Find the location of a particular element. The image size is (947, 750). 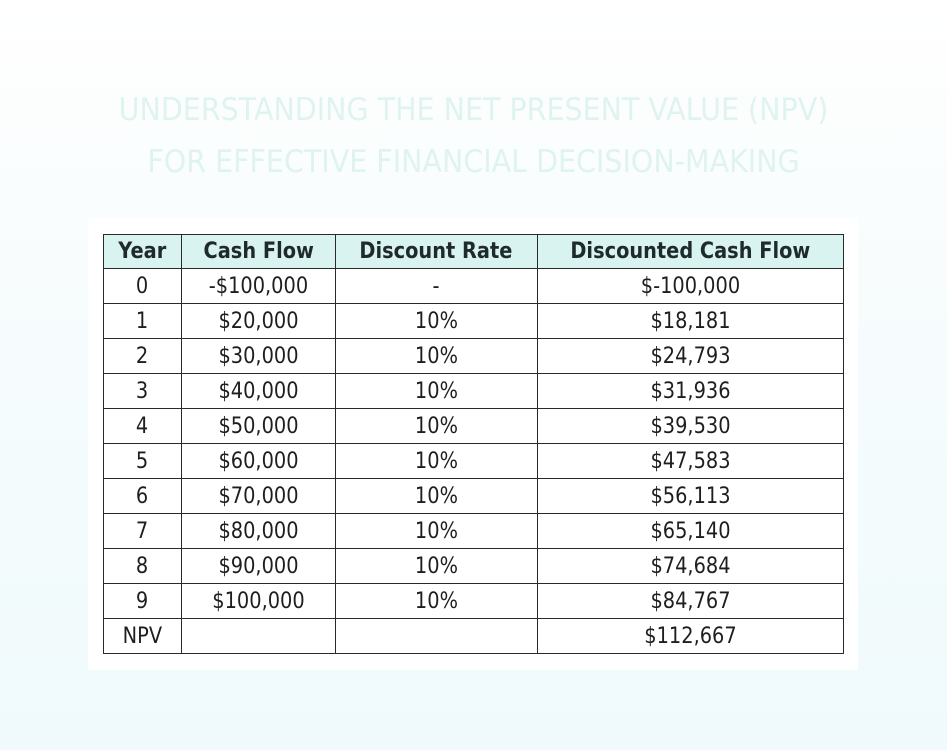

cell-discounted-cash-flow: $39,530 is located at coordinates (690, 426).